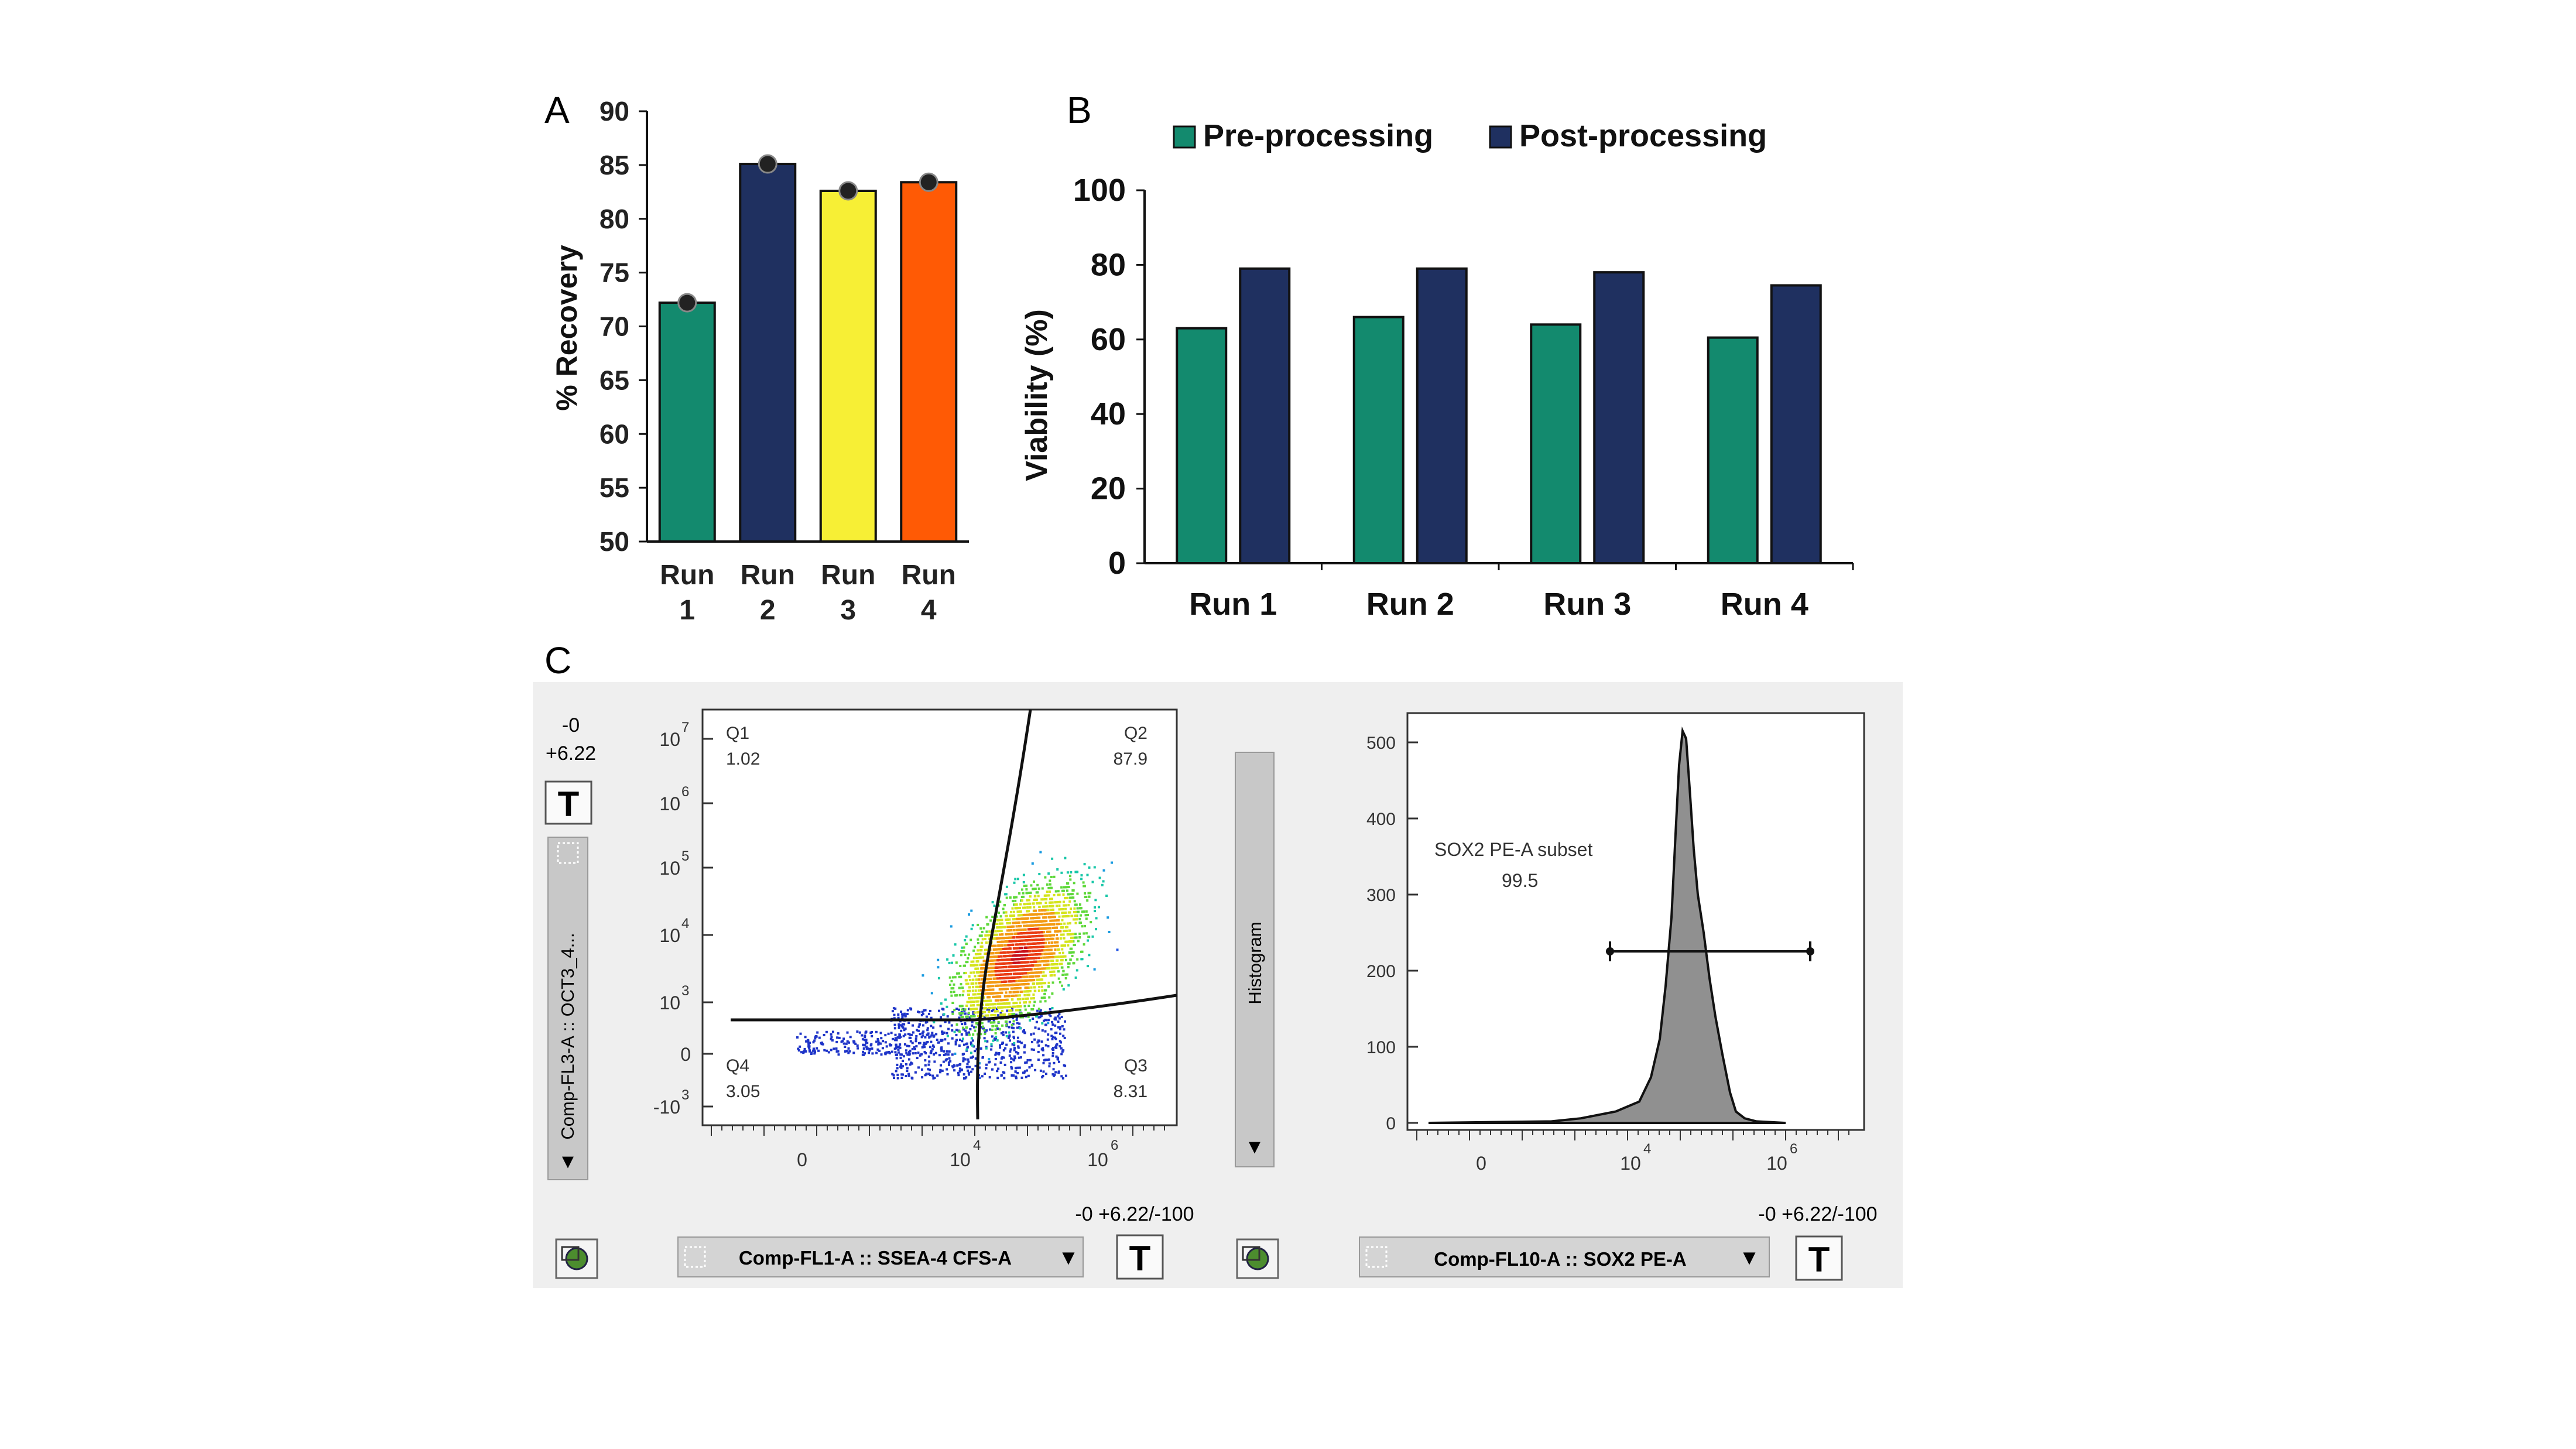 Image resolution: width=2576 pixels, height=1449 pixels. Describe the element at coordinates (1749, 1257) in the screenshot. I see `chevron-down-icon: ▼` at that location.